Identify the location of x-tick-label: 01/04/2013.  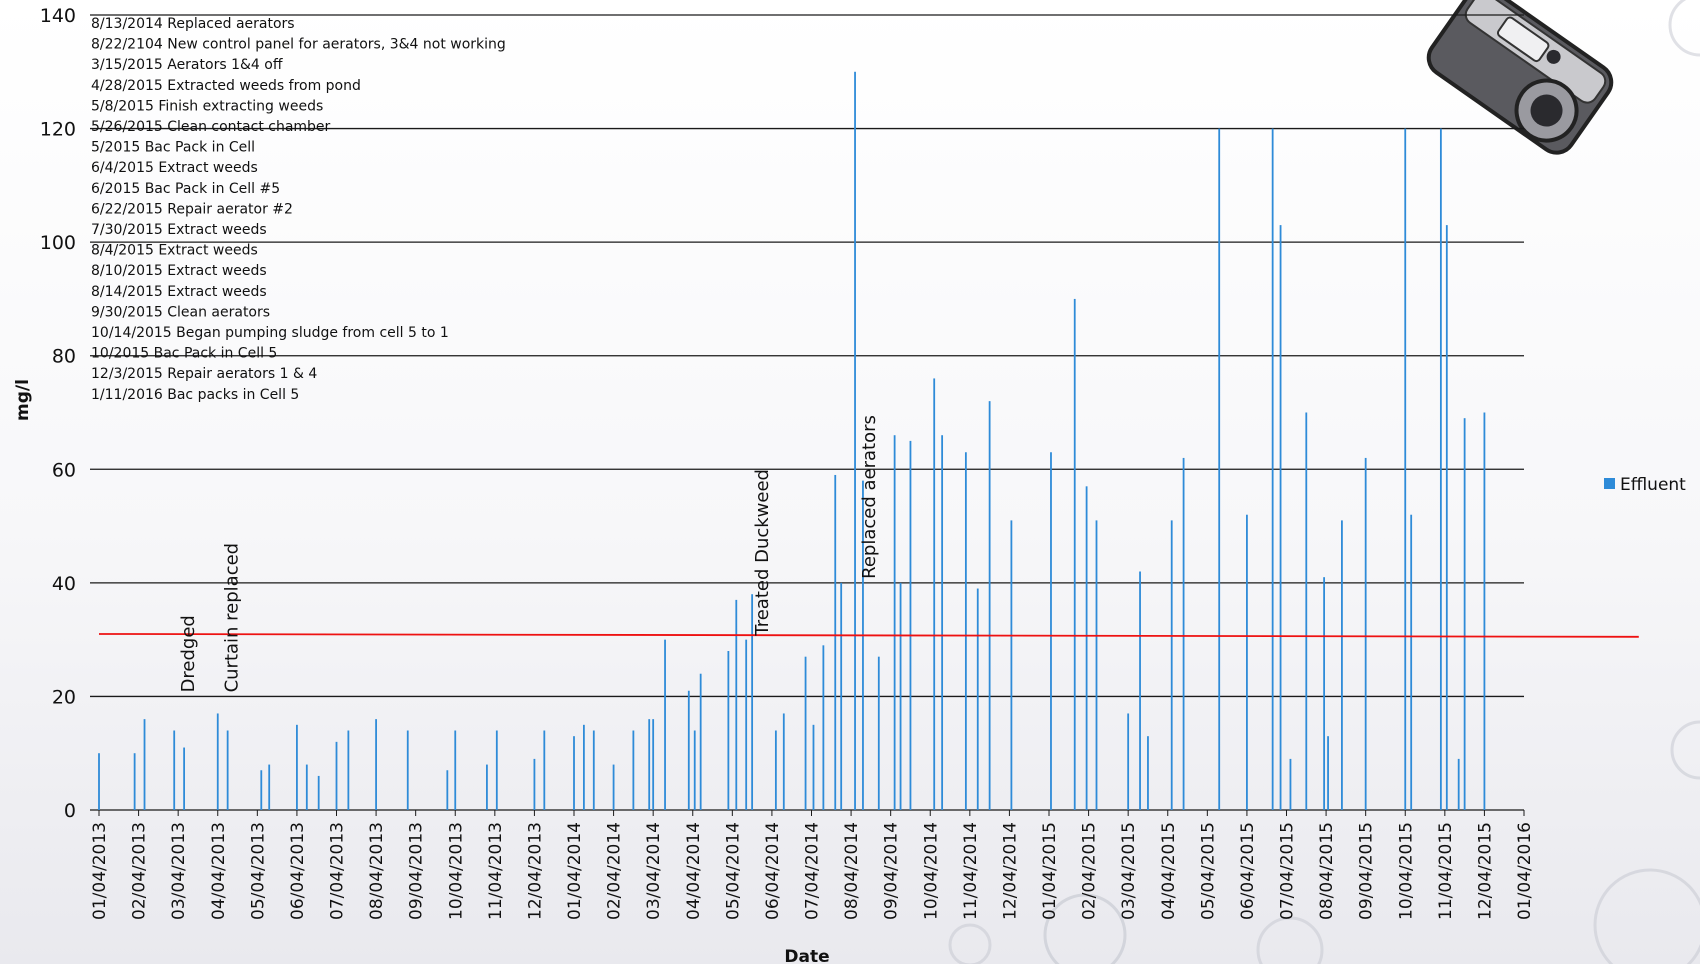
(100, 871).